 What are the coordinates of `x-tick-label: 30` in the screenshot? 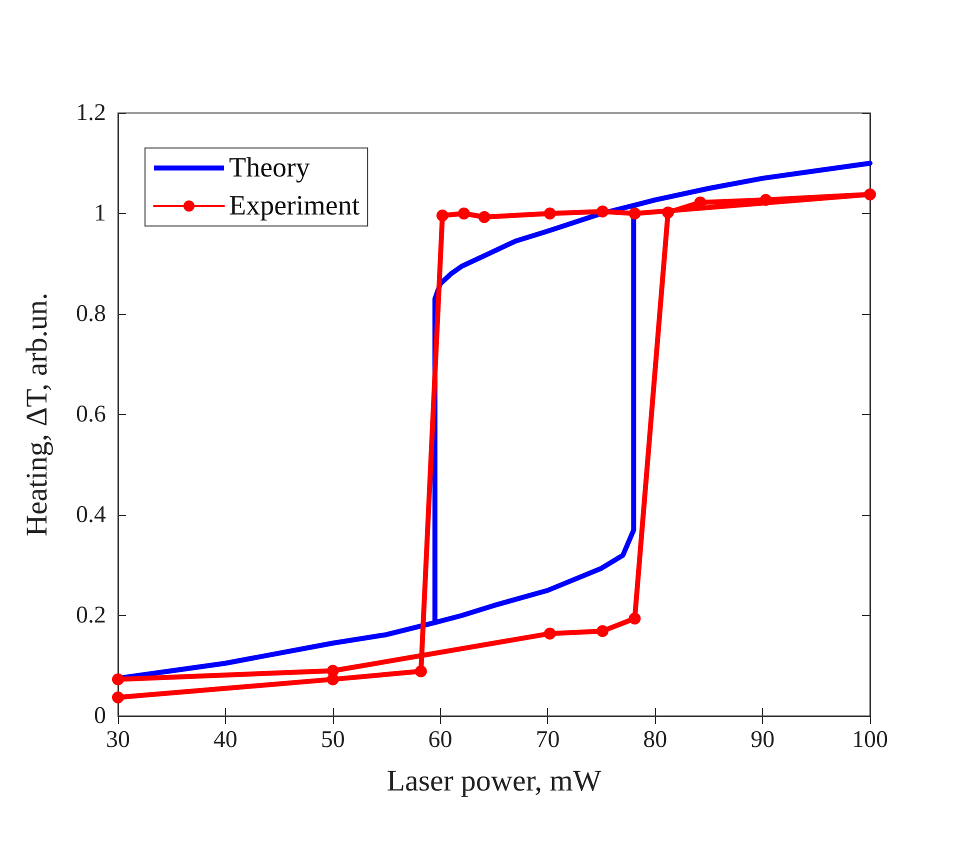 It's located at (118, 740).